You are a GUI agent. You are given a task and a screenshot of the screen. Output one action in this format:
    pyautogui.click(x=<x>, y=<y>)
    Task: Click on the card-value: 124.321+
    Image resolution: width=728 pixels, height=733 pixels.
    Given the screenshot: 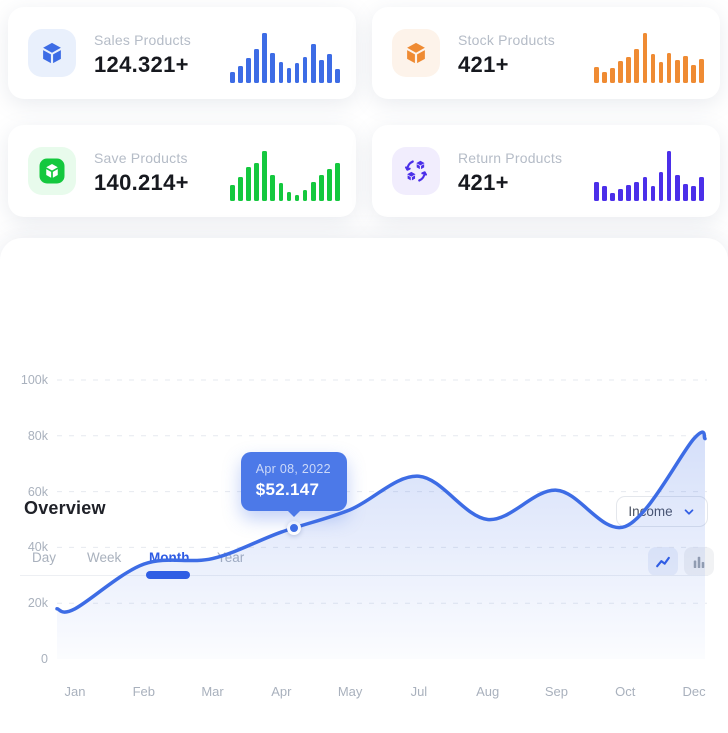 What is the action you would take?
    pyautogui.click(x=141, y=64)
    